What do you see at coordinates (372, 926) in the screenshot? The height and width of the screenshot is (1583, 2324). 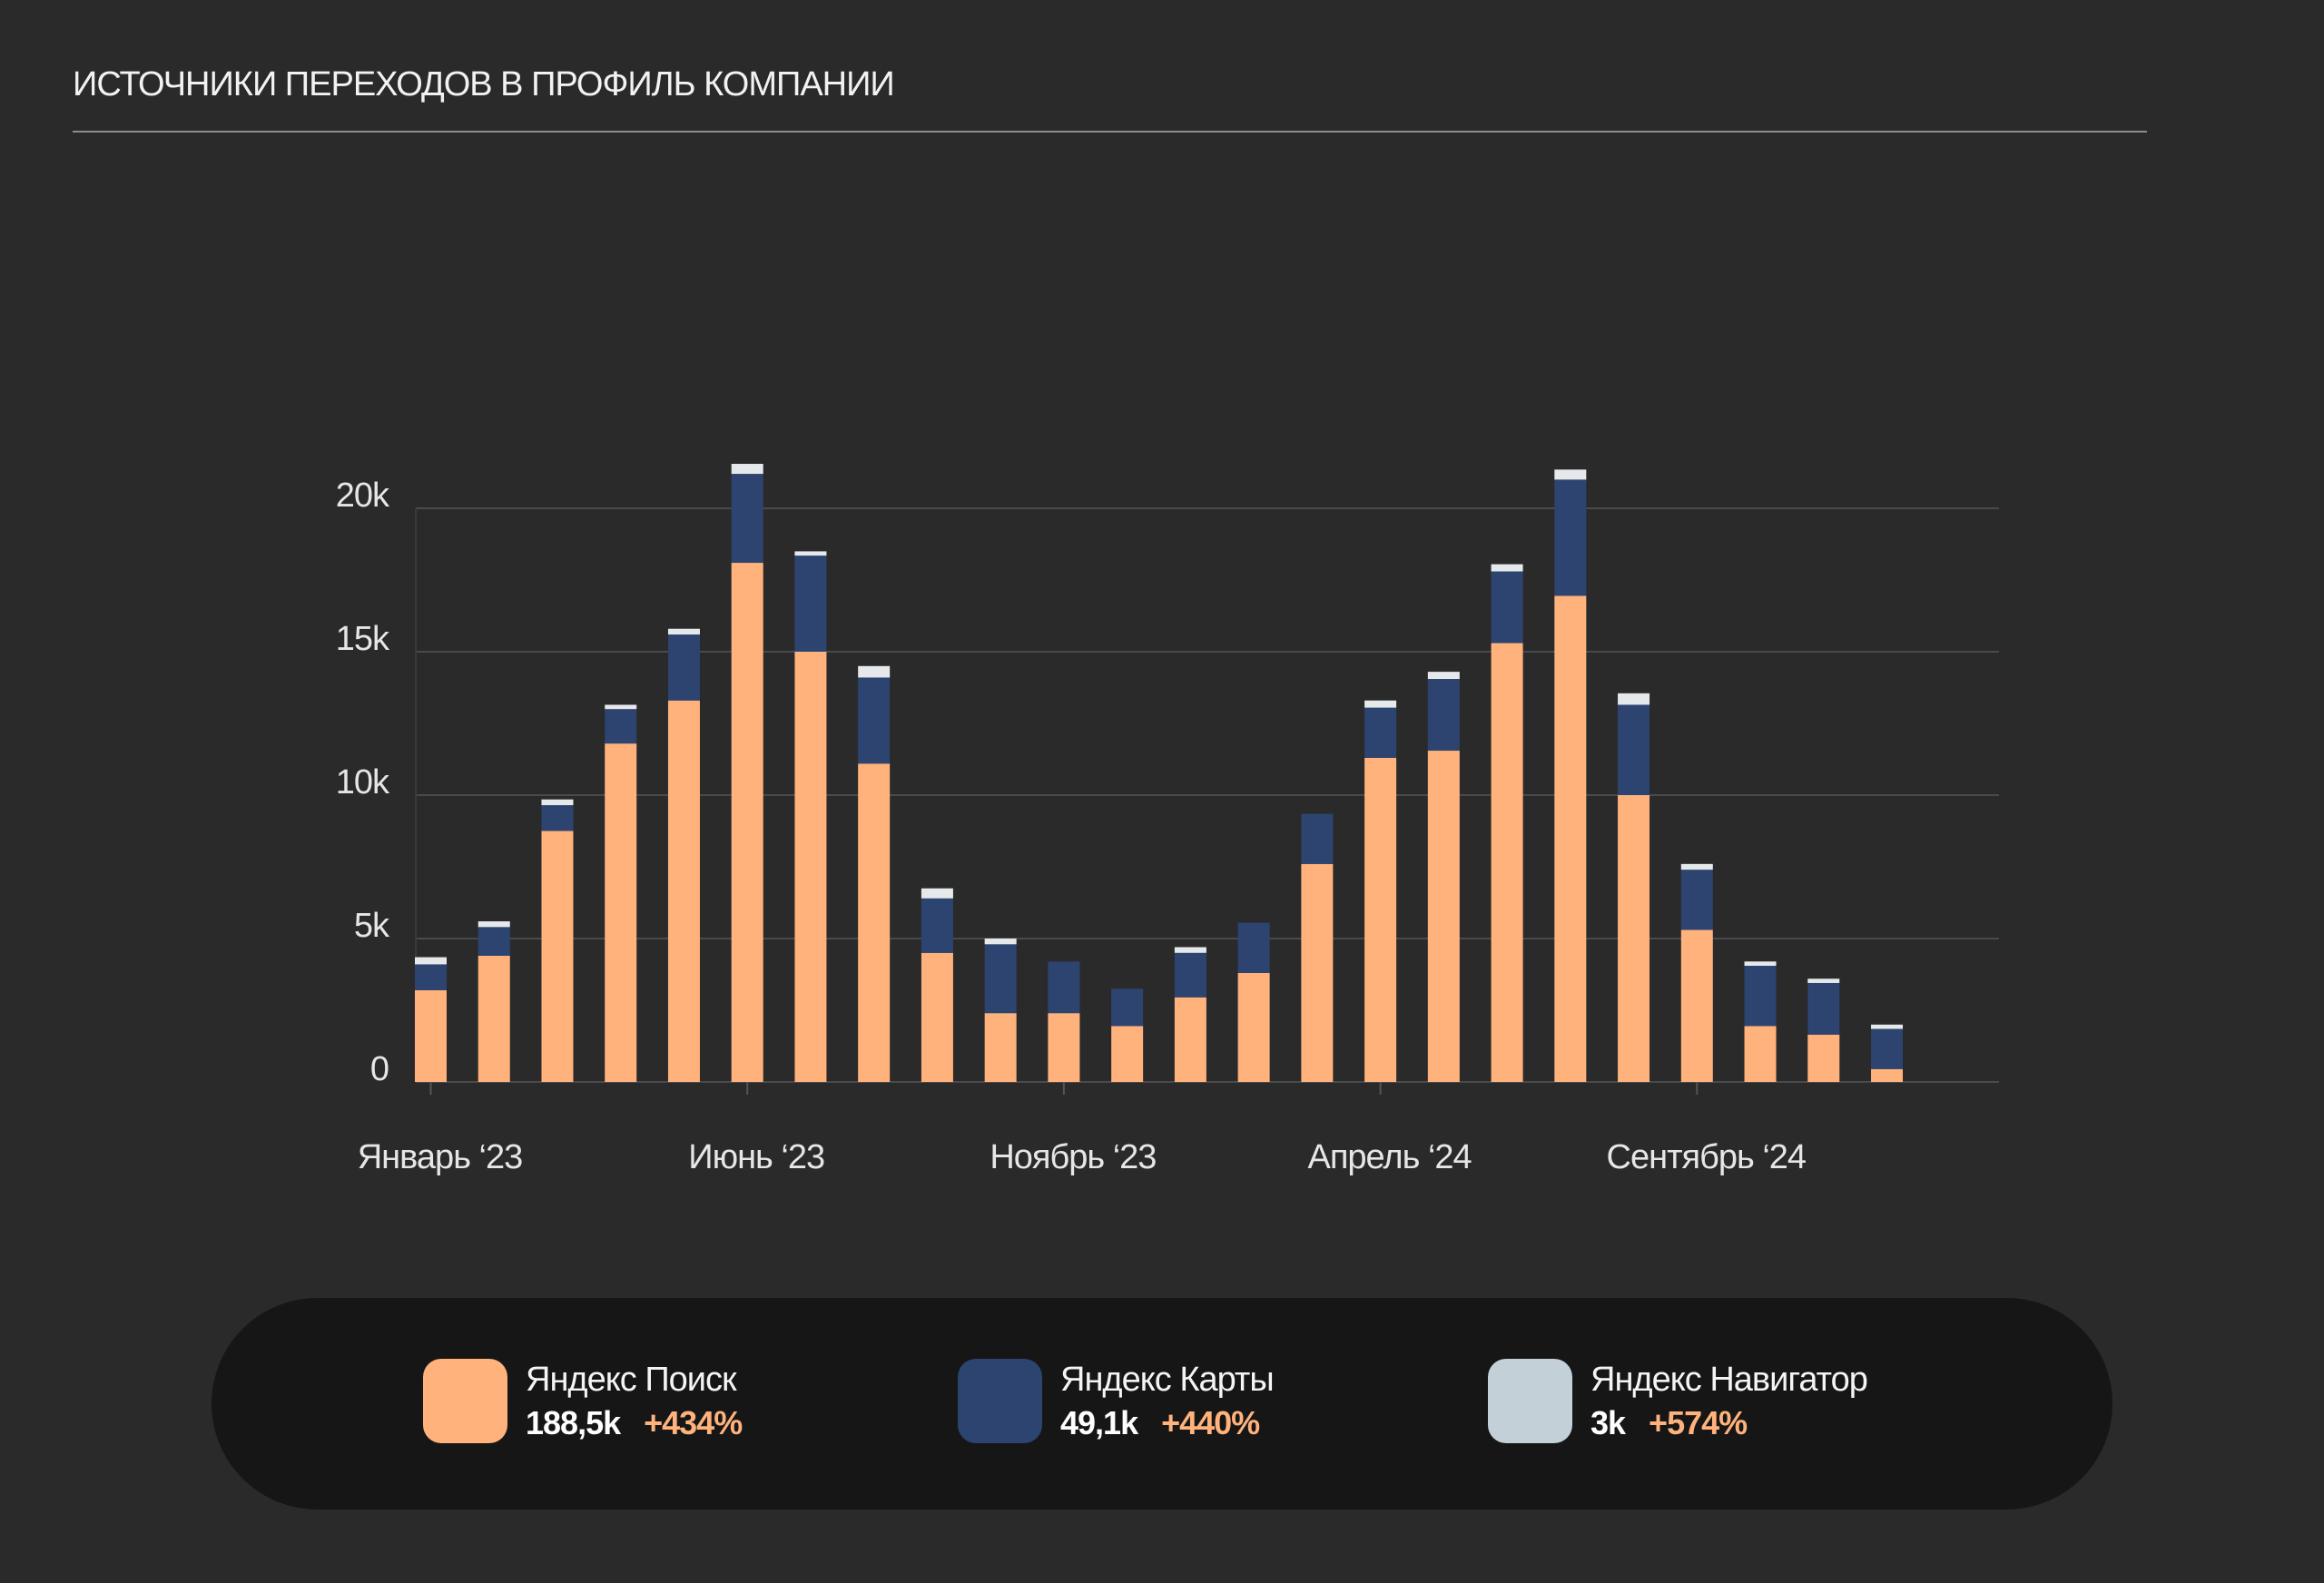 I see `y-tick-label: 5k` at bounding box center [372, 926].